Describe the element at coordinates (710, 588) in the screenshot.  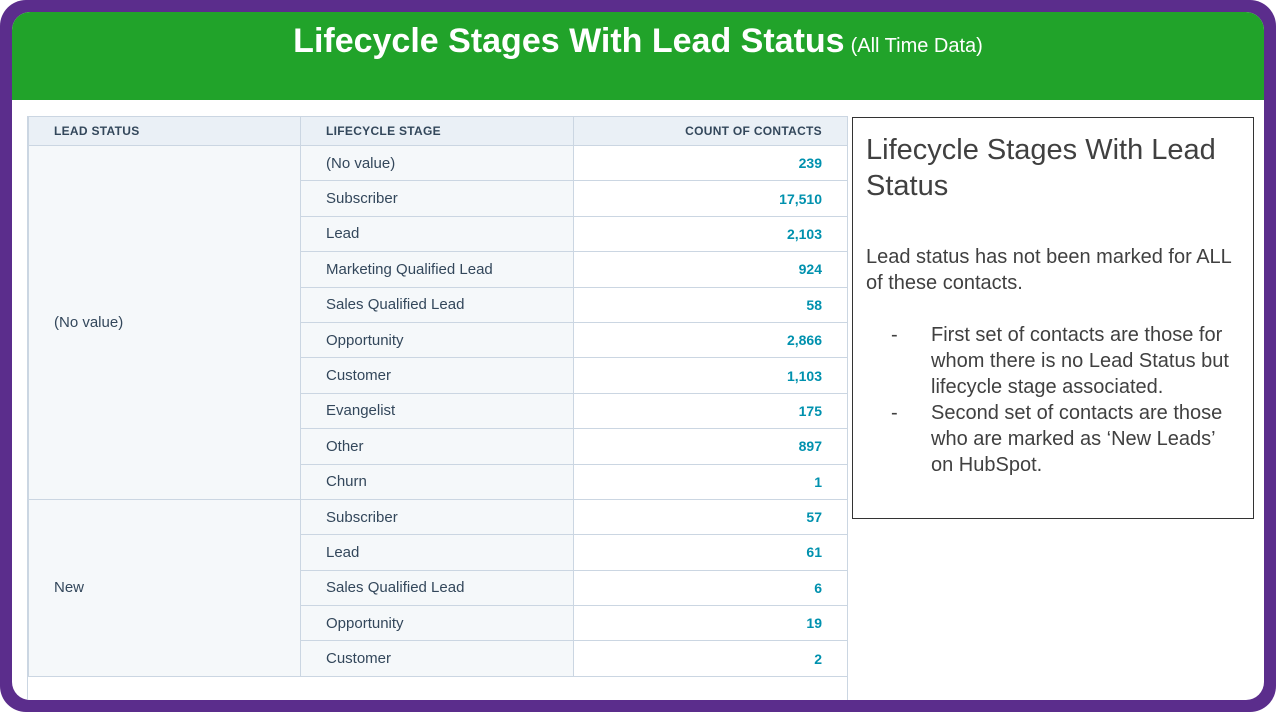
I see `contact-count-cell: 6` at that location.